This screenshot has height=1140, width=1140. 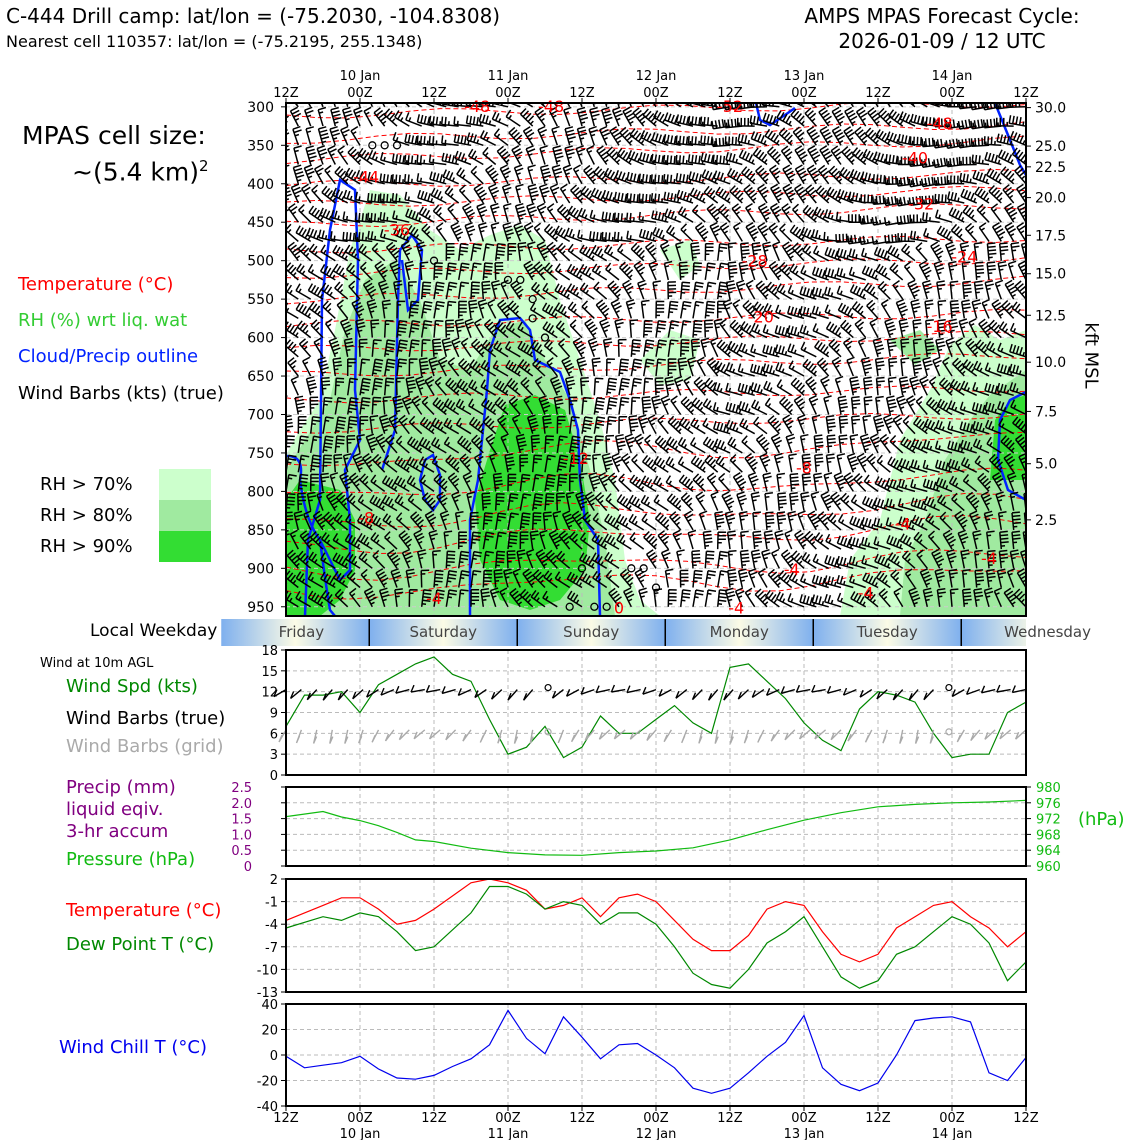 I want to click on calm-wind-marker-grid, so click(x=548, y=732).